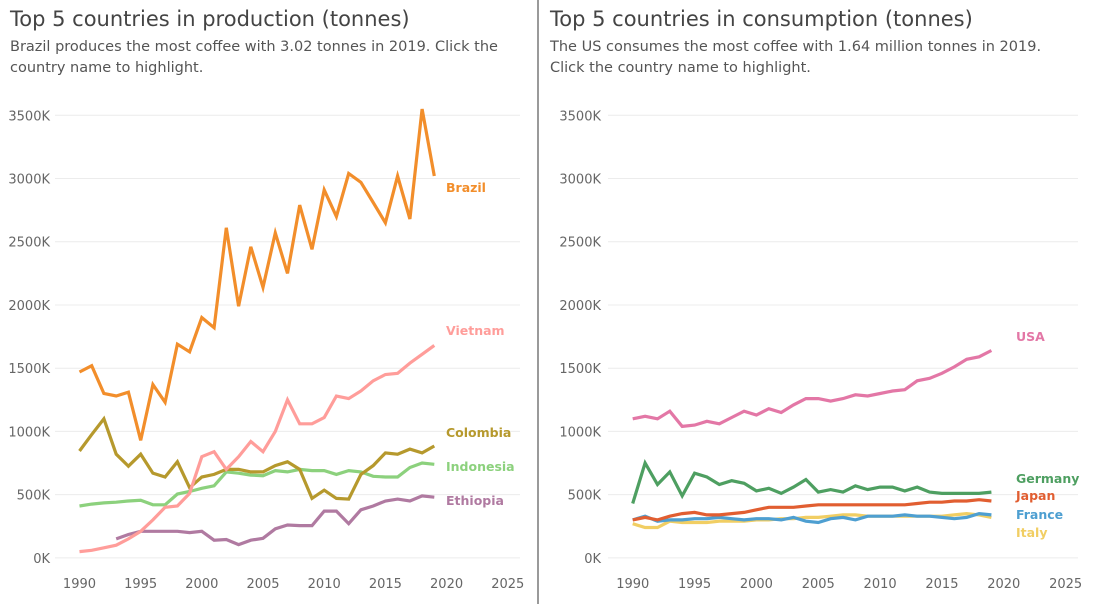  I want to click on series-line-colombia, so click(257, 458).